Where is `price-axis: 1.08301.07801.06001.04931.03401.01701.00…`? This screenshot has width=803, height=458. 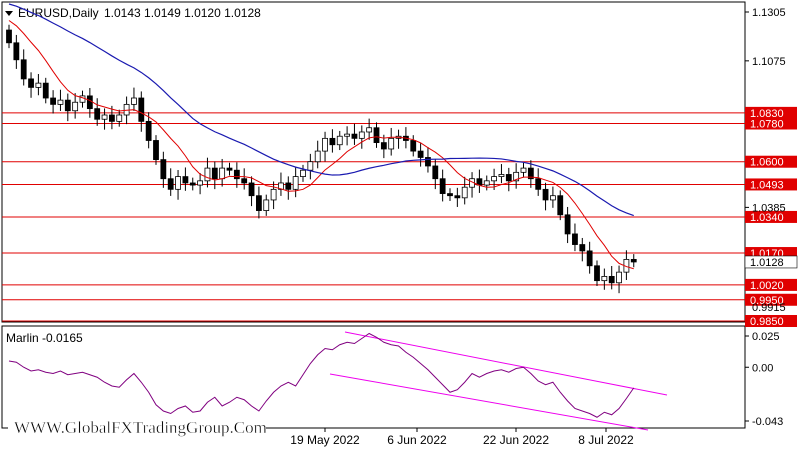 price-axis: 1.08301.07801.06001.04931.03401.01701.00… is located at coordinates (771, 167).